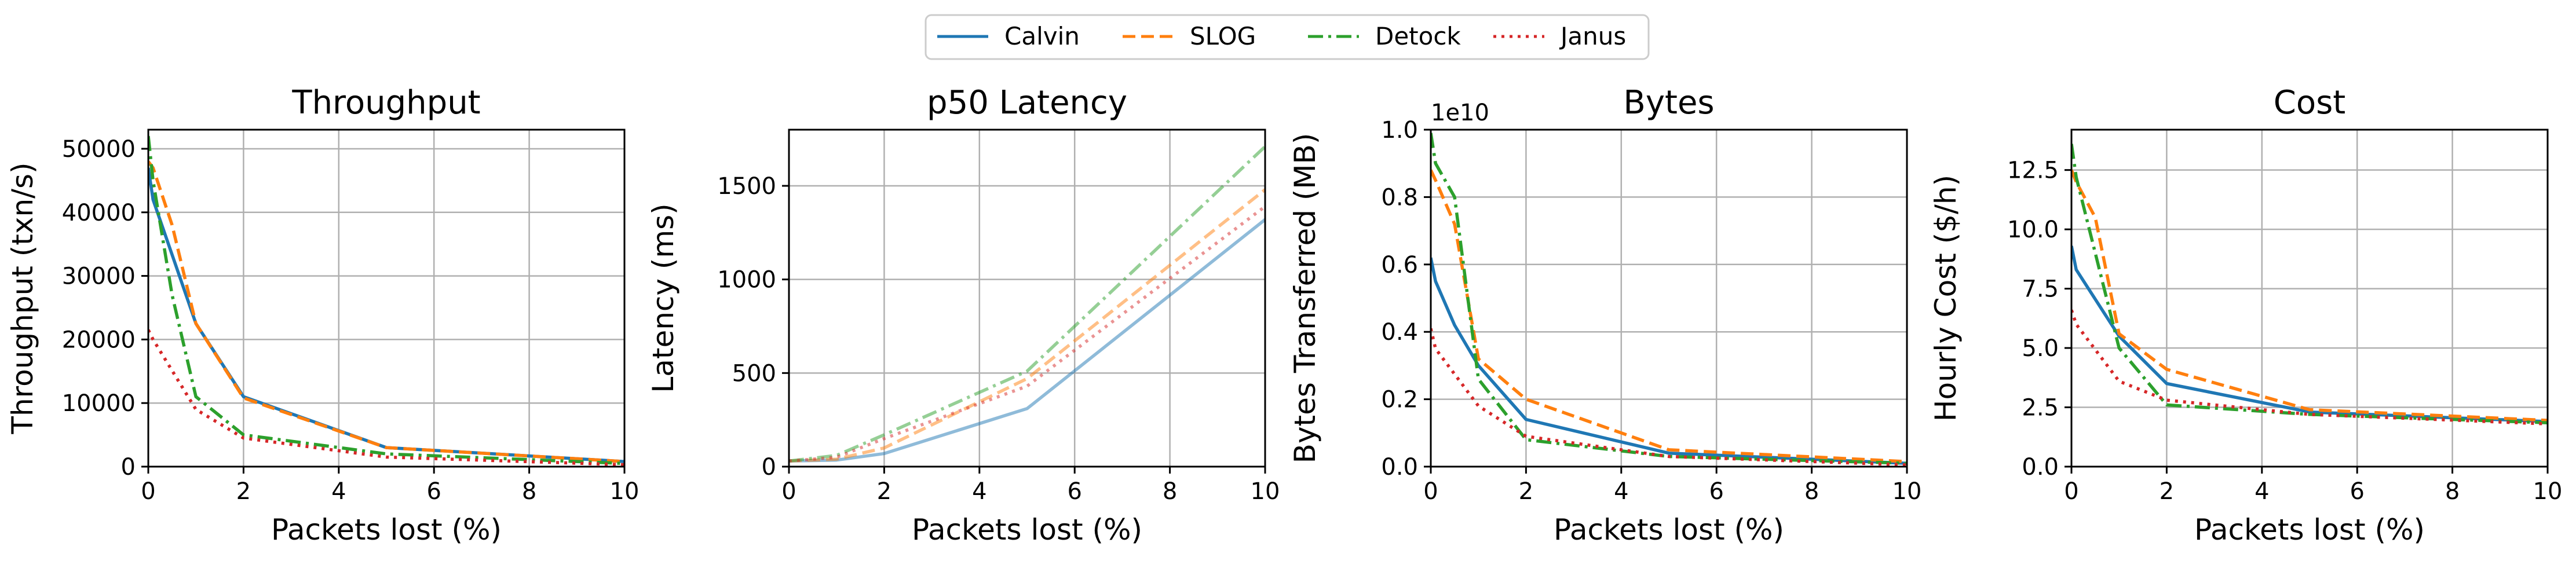 The height and width of the screenshot is (561, 2576). What do you see at coordinates (99, 150) in the screenshot?
I see `y-tick-label: 50000` at bounding box center [99, 150].